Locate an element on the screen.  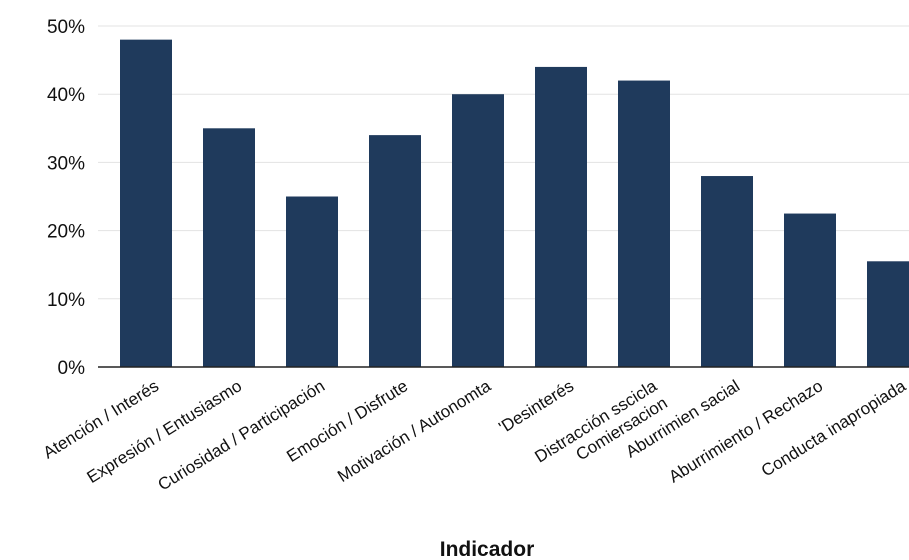
x-tick-label: Motivación / Autonomta is located at coordinates (414, 431).